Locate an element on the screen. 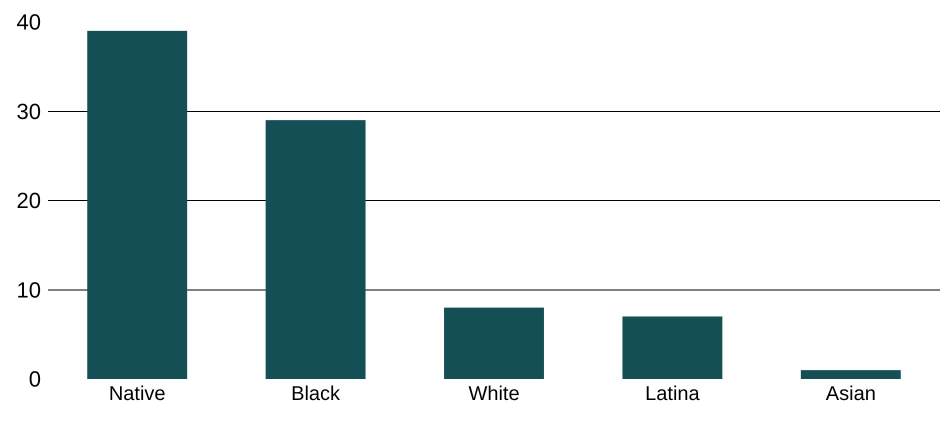  y-tick-label: 20 is located at coordinates (28, 201).